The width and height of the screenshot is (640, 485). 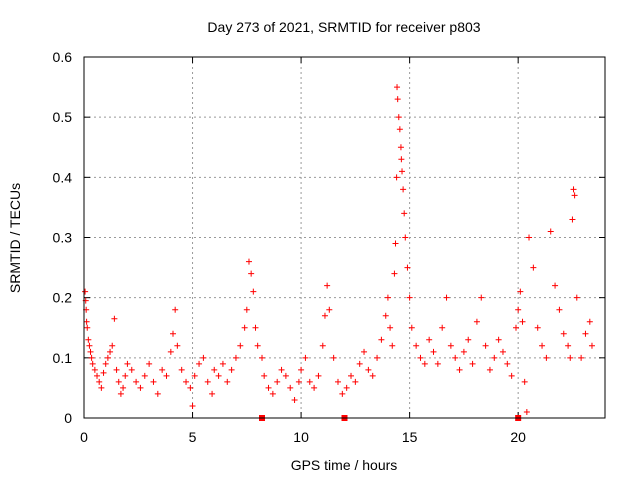 What do you see at coordinates (410, 437) in the screenshot?
I see `x-tick-label: 15` at bounding box center [410, 437].